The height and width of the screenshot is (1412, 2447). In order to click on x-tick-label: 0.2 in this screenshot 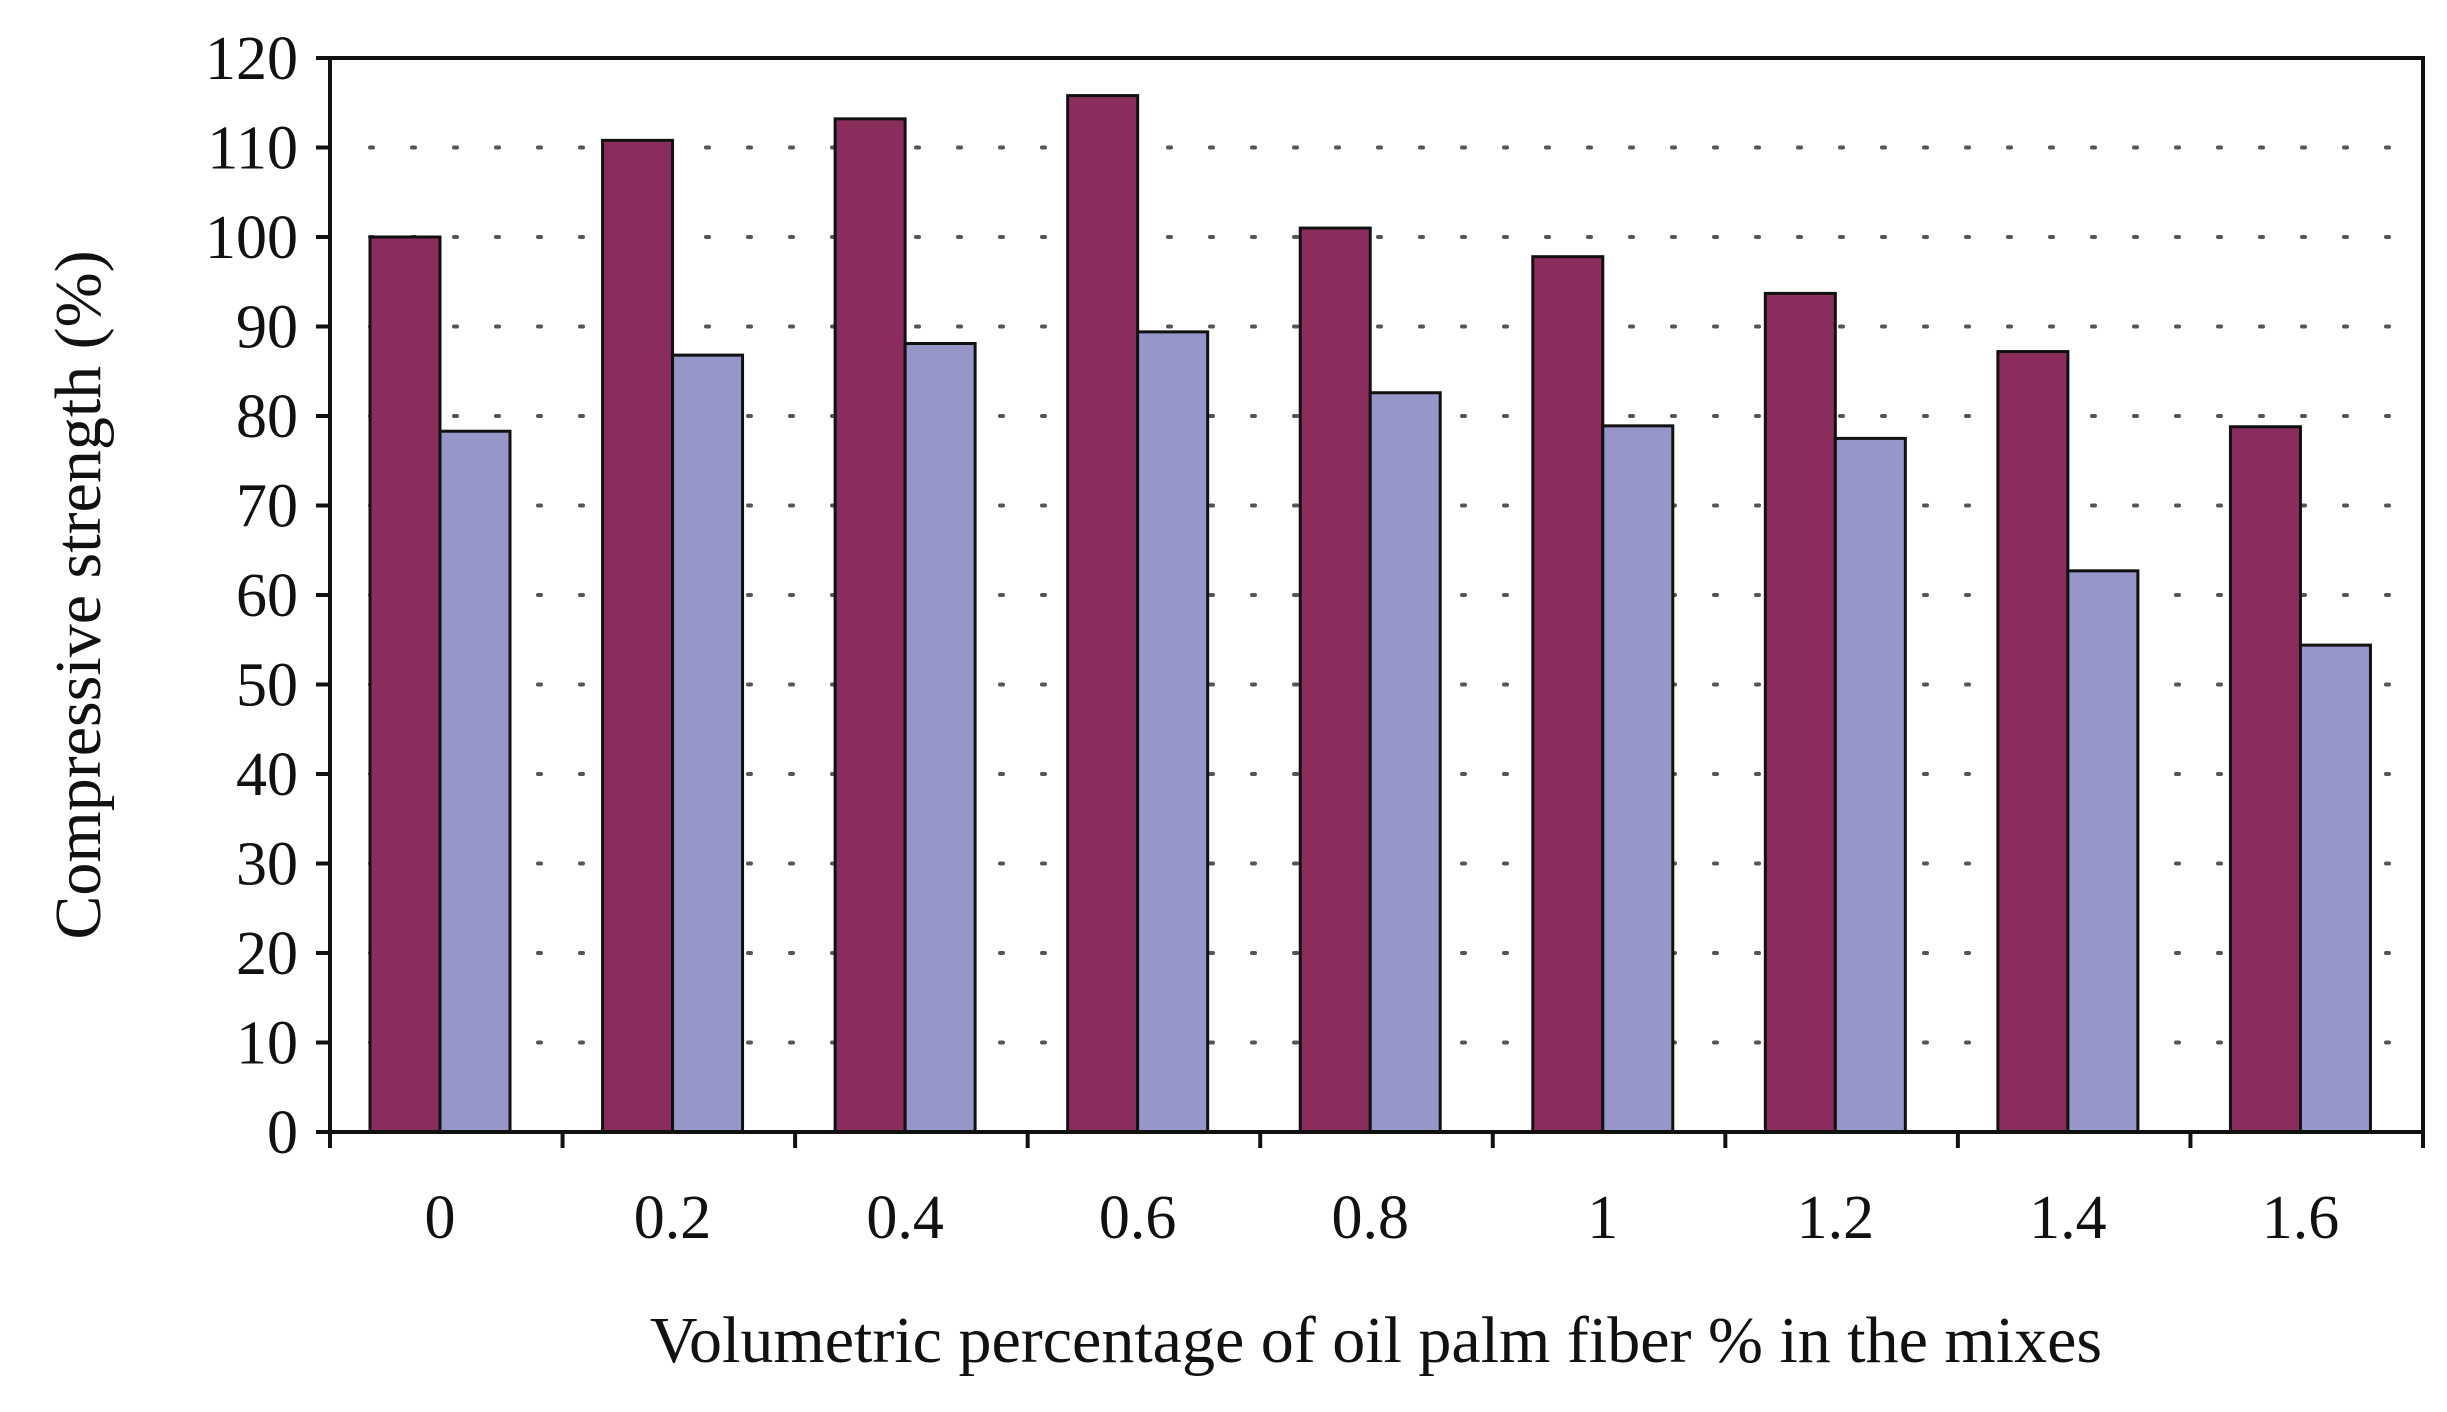, I will do `click(673, 1218)`.